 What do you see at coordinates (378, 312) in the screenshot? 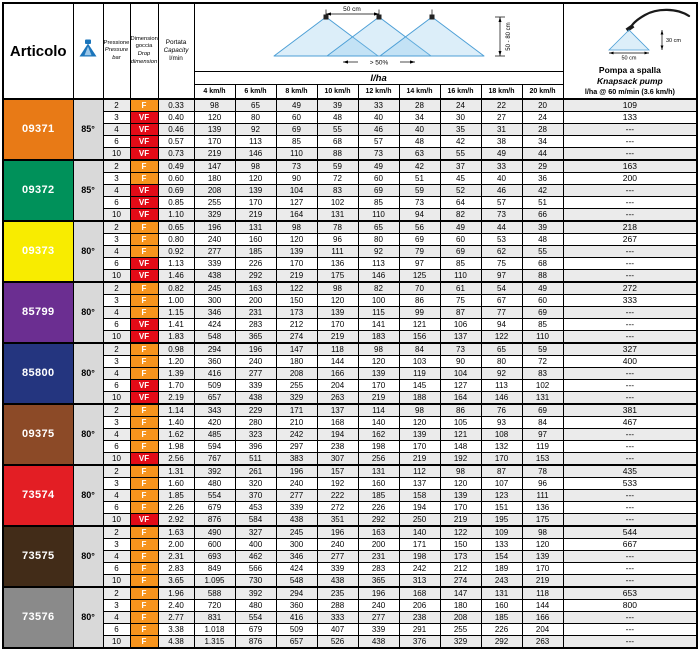
I see `lha-value: 115` at bounding box center [378, 312].